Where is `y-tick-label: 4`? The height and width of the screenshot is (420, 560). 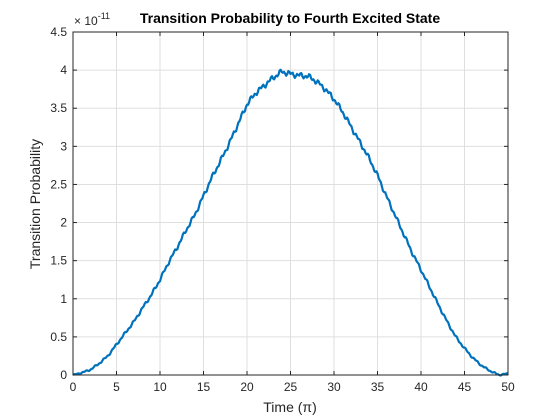
y-tick-label: 4 is located at coordinates (63, 70).